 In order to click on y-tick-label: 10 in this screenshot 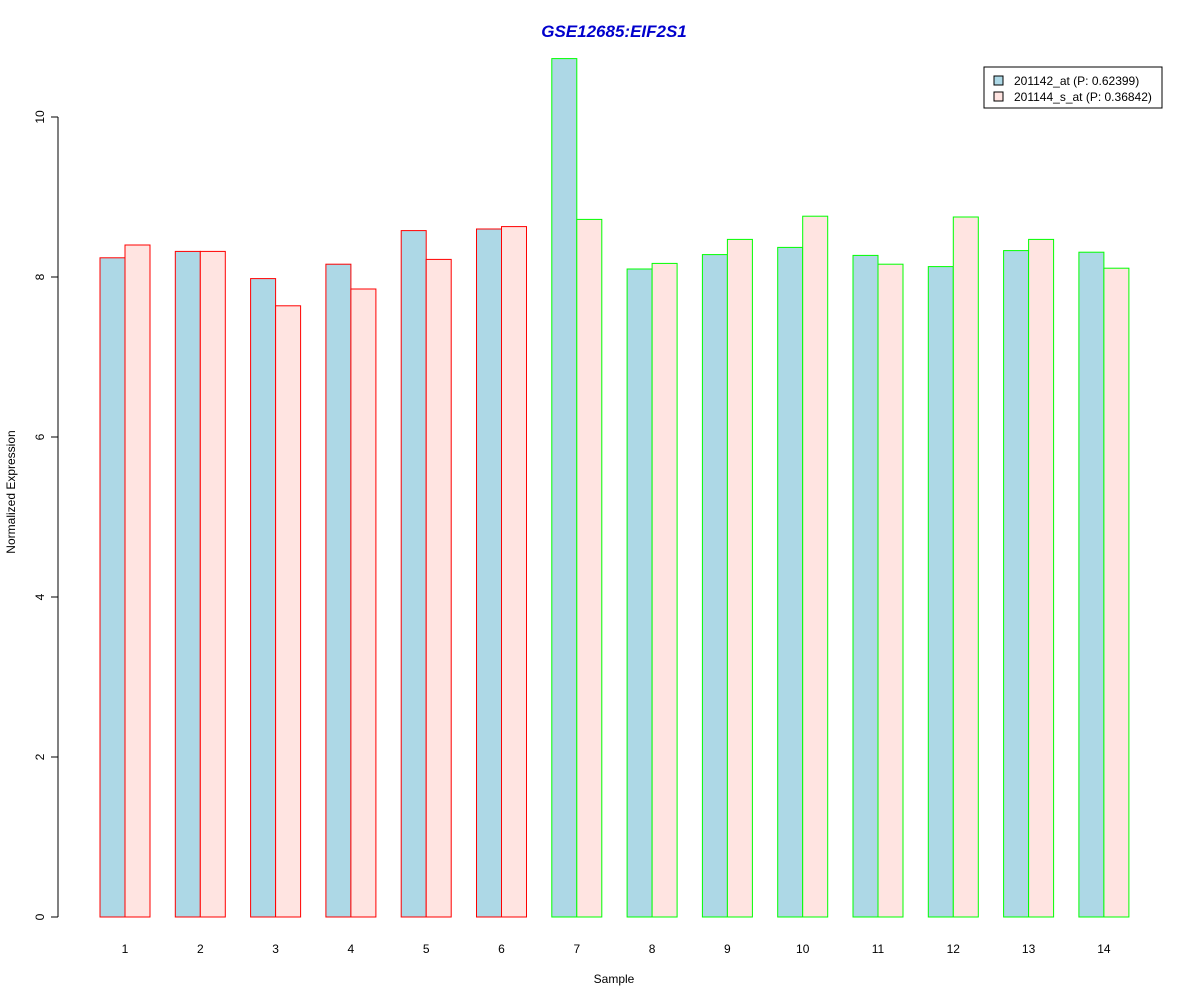, I will do `click(40, 117)`.